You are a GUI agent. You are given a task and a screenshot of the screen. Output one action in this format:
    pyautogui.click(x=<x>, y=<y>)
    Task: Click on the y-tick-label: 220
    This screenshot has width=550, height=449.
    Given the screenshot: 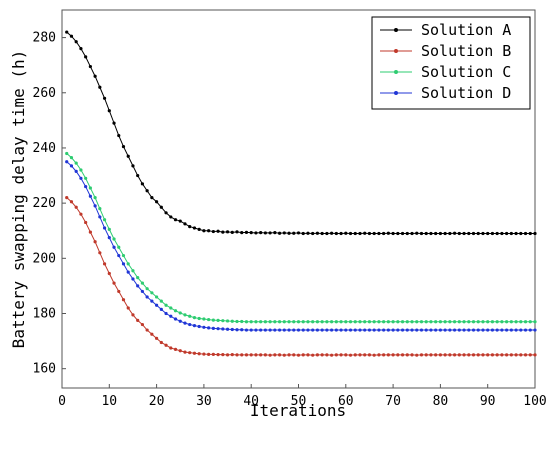 What is the action you would take?
    pyautogui.click(x=44, y=203)
    